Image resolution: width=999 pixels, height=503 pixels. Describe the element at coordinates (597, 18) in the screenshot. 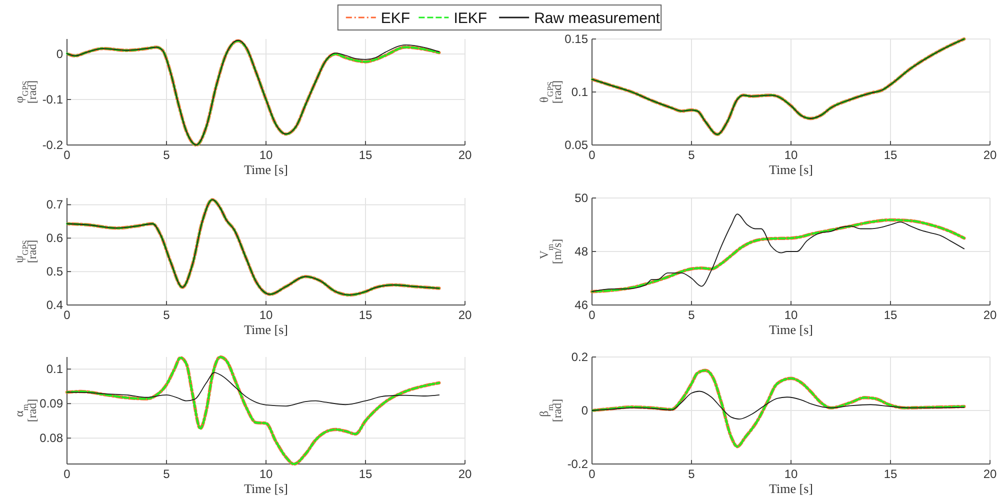

I see `legend-label: Raw measurement` at that location.